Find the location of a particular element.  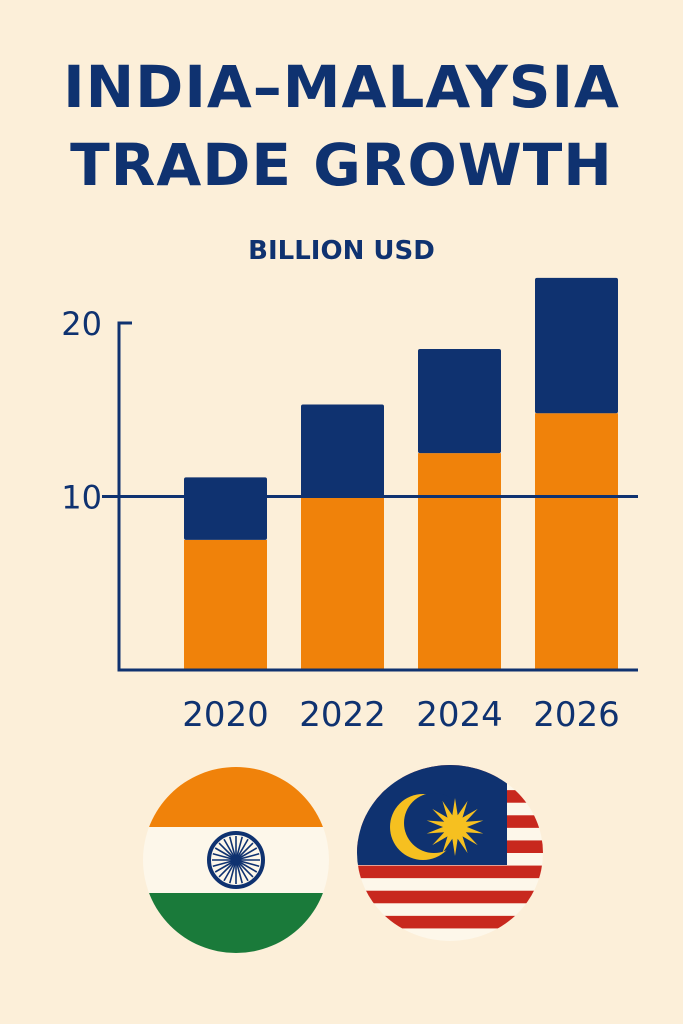

malaysia-flag-icon is located at coordinates (450, 853).